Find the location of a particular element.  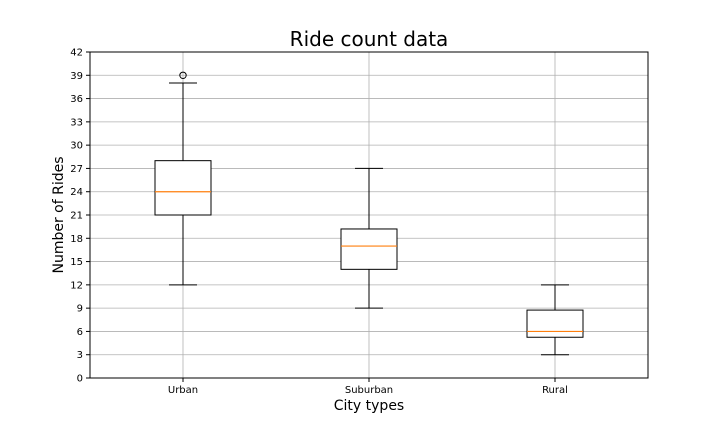

x-tick-label: Suburban is located at coordinates (369, 390).